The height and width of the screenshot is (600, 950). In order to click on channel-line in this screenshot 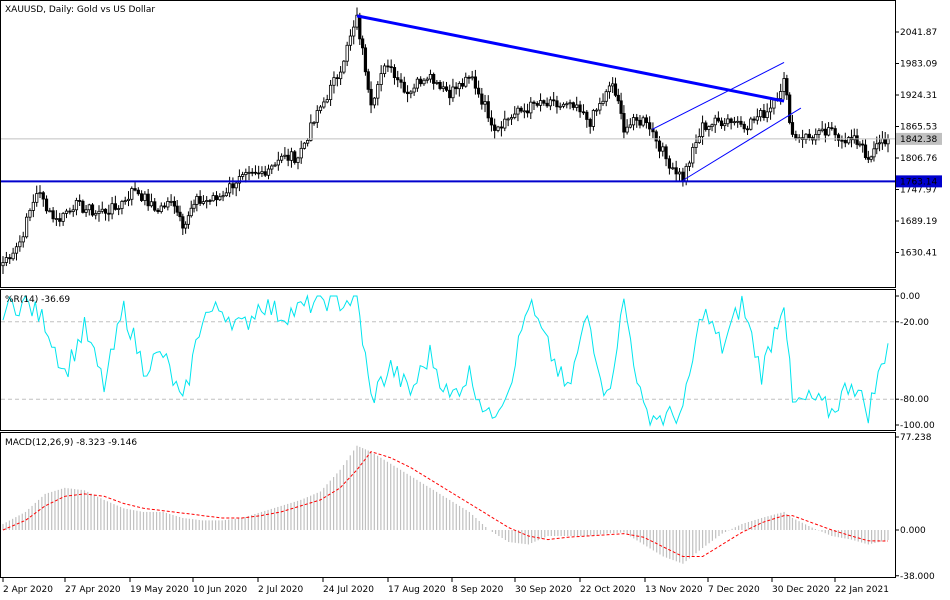, I will do `click(718, 96)`.